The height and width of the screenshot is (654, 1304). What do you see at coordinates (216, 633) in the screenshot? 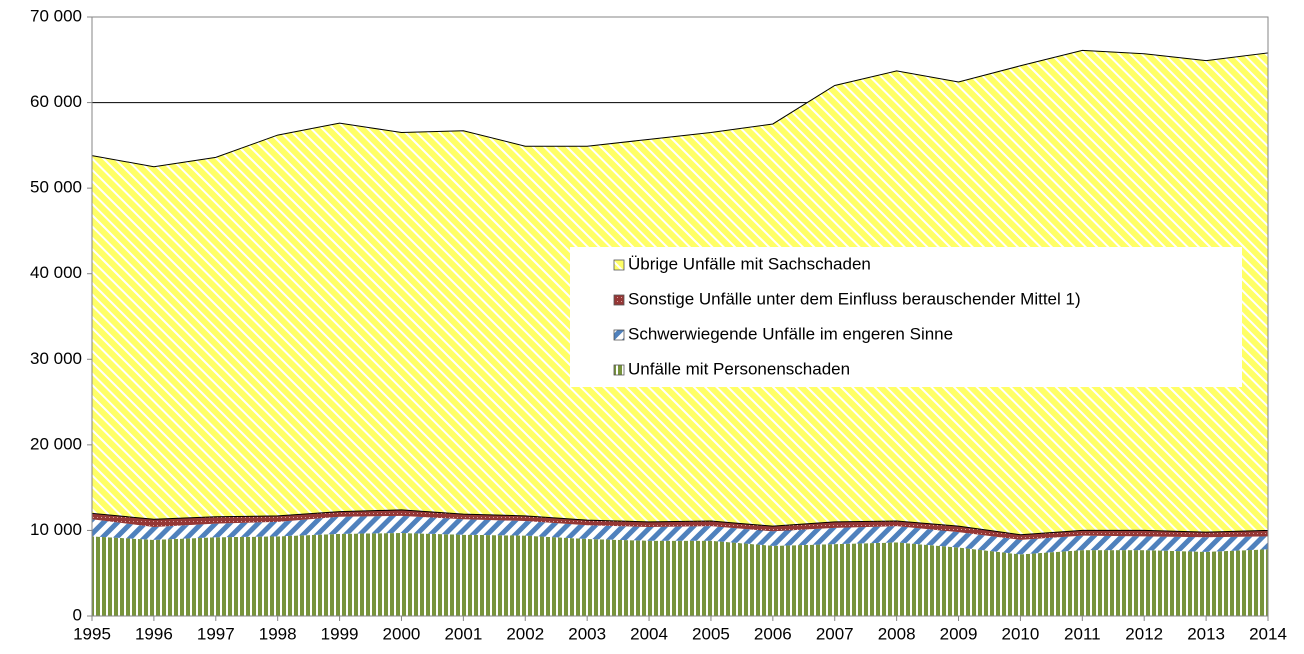
I see `x-tick-label: 1997` at bounding box center [216, 633].